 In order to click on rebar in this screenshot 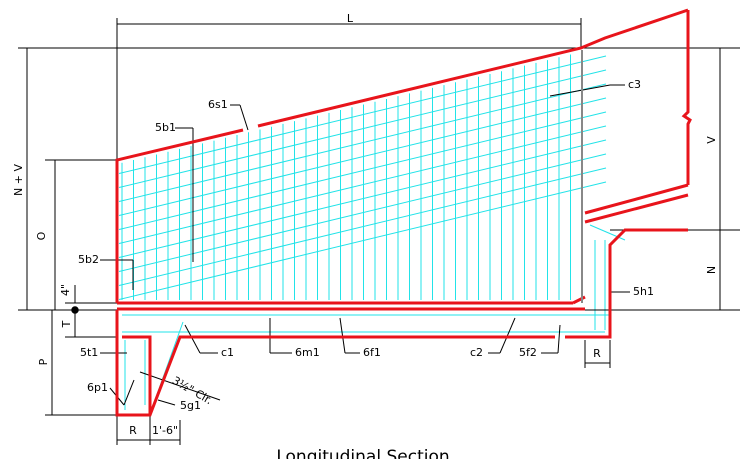, I will do `click(607, 232)`.